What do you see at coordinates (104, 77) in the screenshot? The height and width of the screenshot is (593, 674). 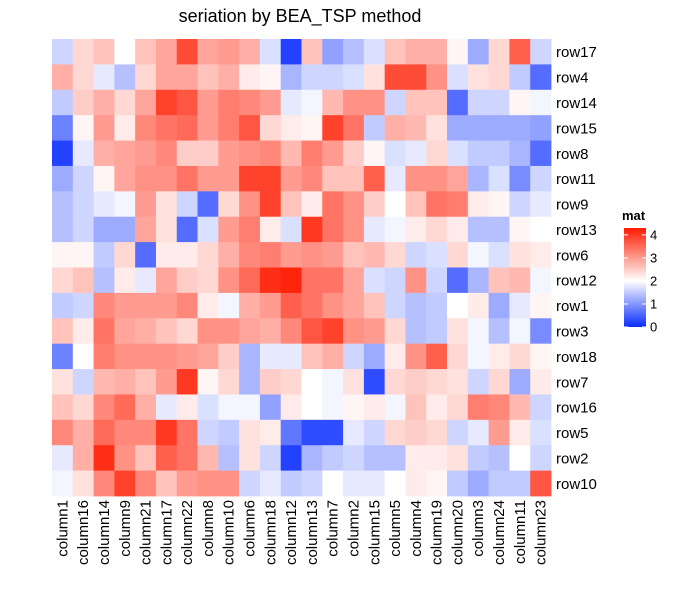 I see `heatmap-cell-row4-column14` at bounding box center [104, 77].